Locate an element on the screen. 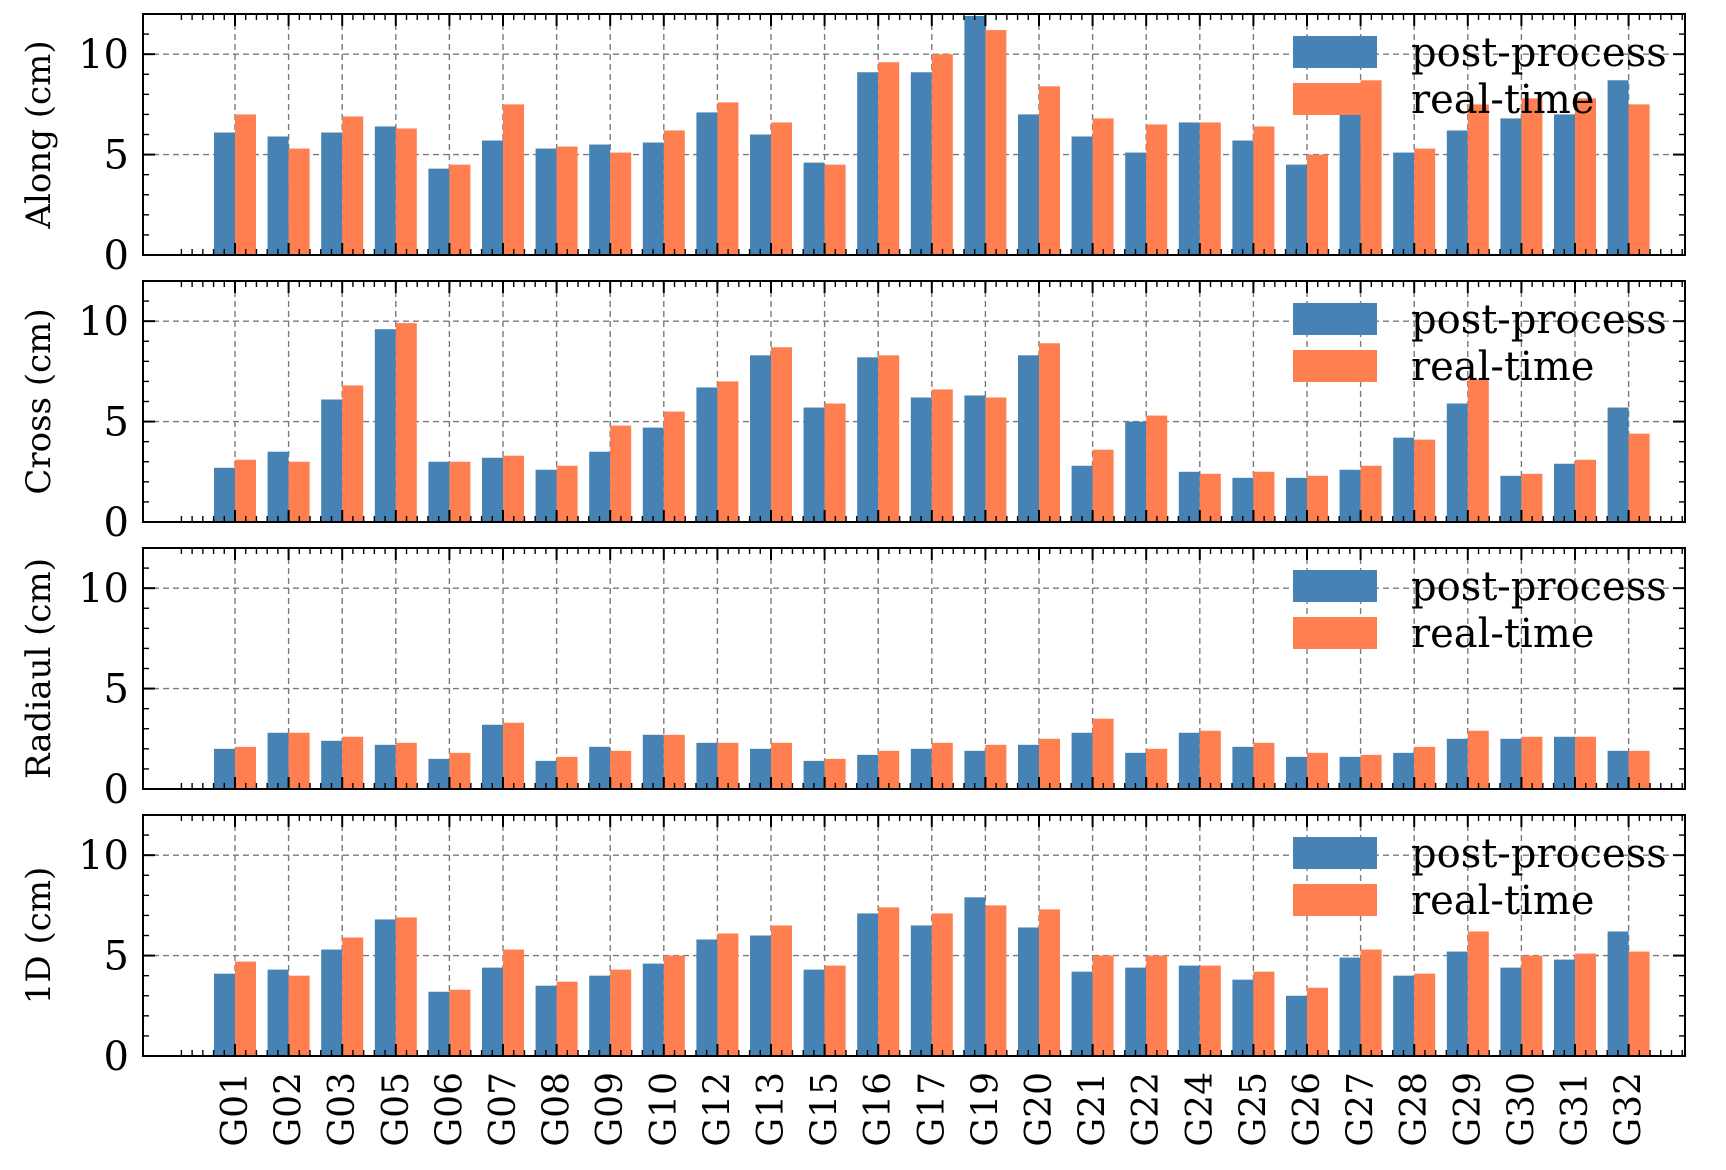  y-tick-label: 10 is located at coordinates (103, 322).